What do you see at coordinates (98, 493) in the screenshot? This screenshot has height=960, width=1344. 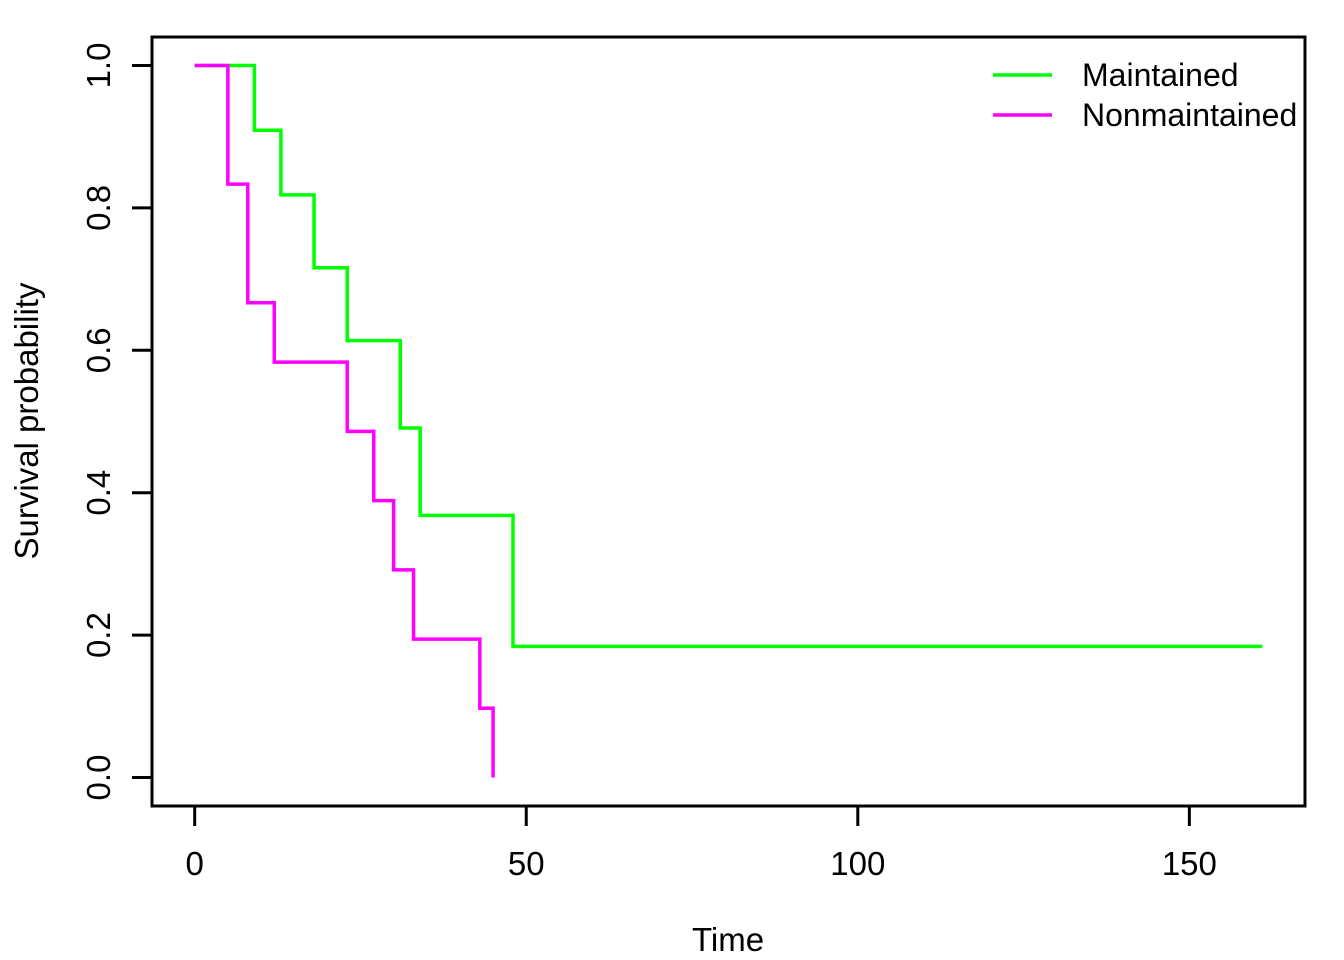 I see `y-tick-label: 0.4` at bounding box center [98, 493].